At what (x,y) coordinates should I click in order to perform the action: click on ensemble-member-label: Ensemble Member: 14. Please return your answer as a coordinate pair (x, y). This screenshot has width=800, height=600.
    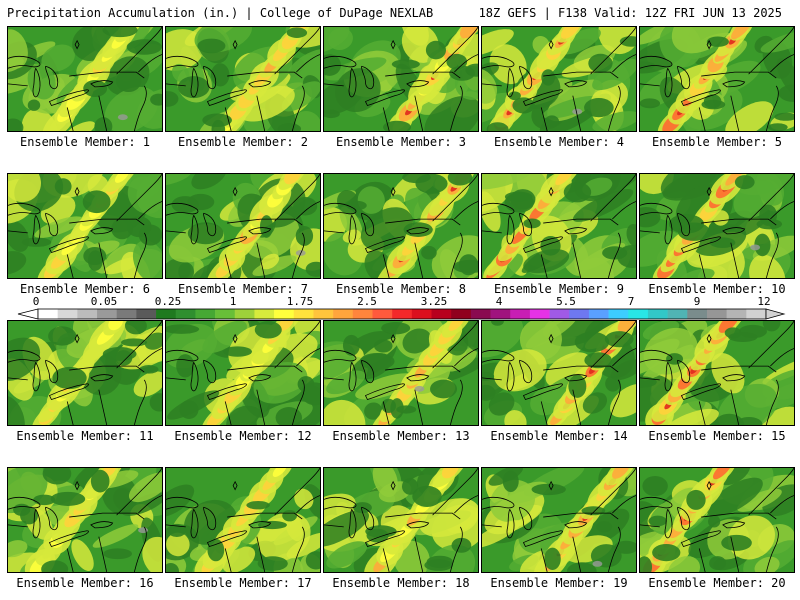
    Looking at the image, I should click on (559, 436).